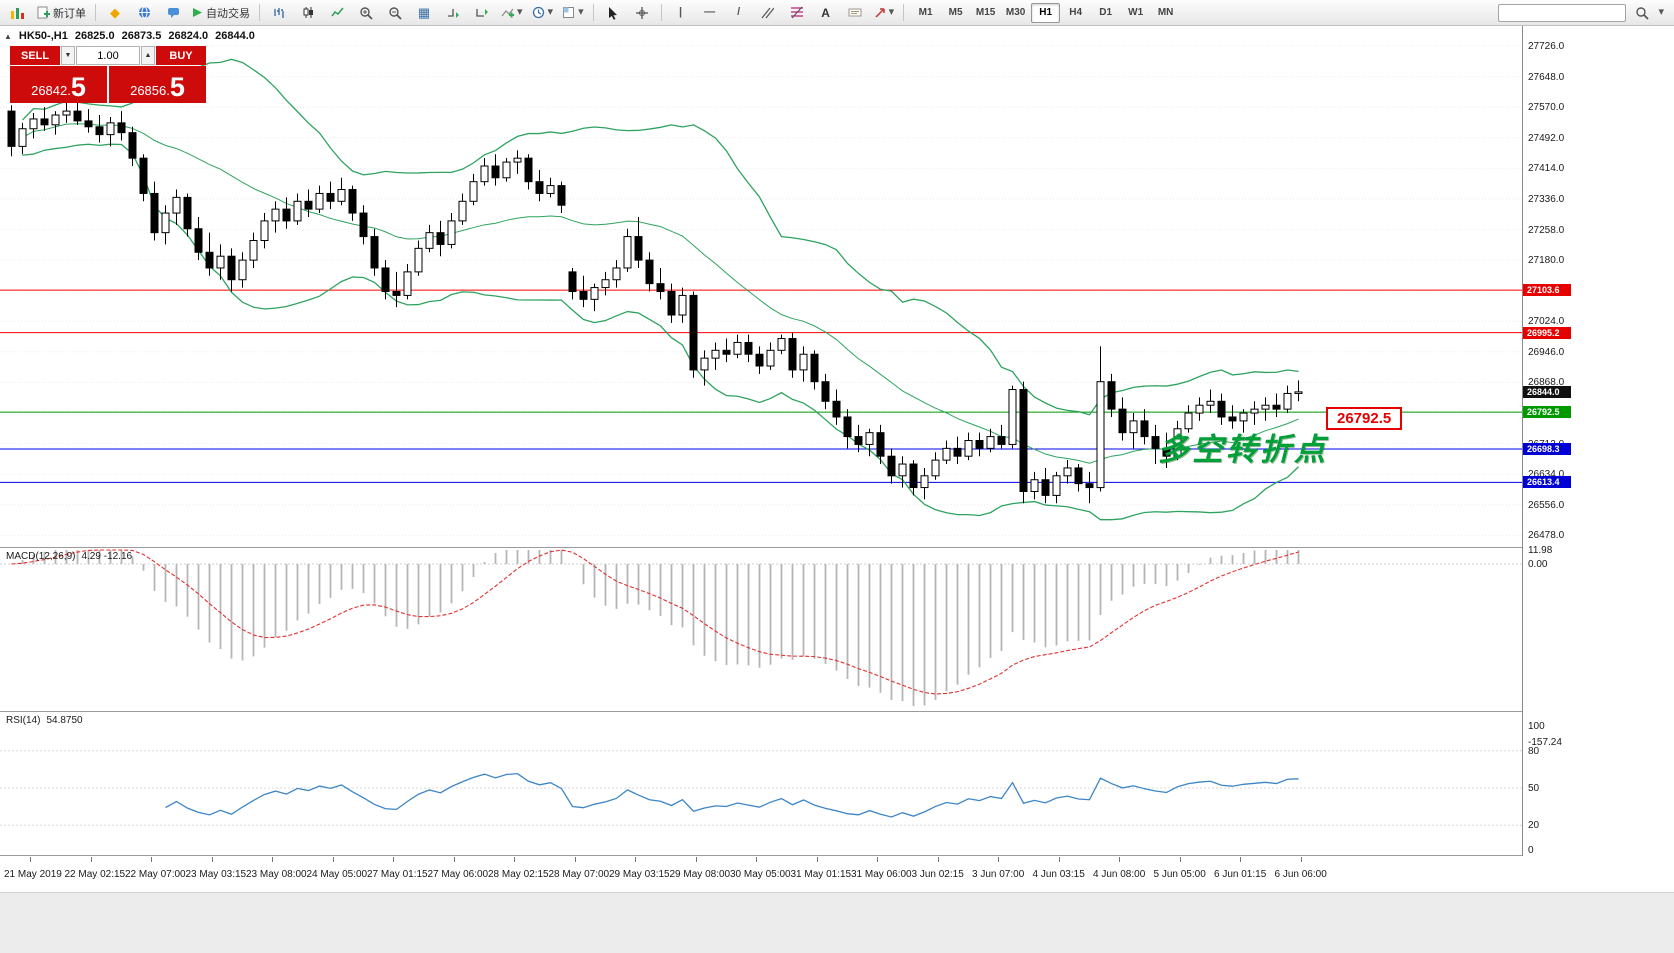  I want to click on chart-shift-icon, so click(482, 13).